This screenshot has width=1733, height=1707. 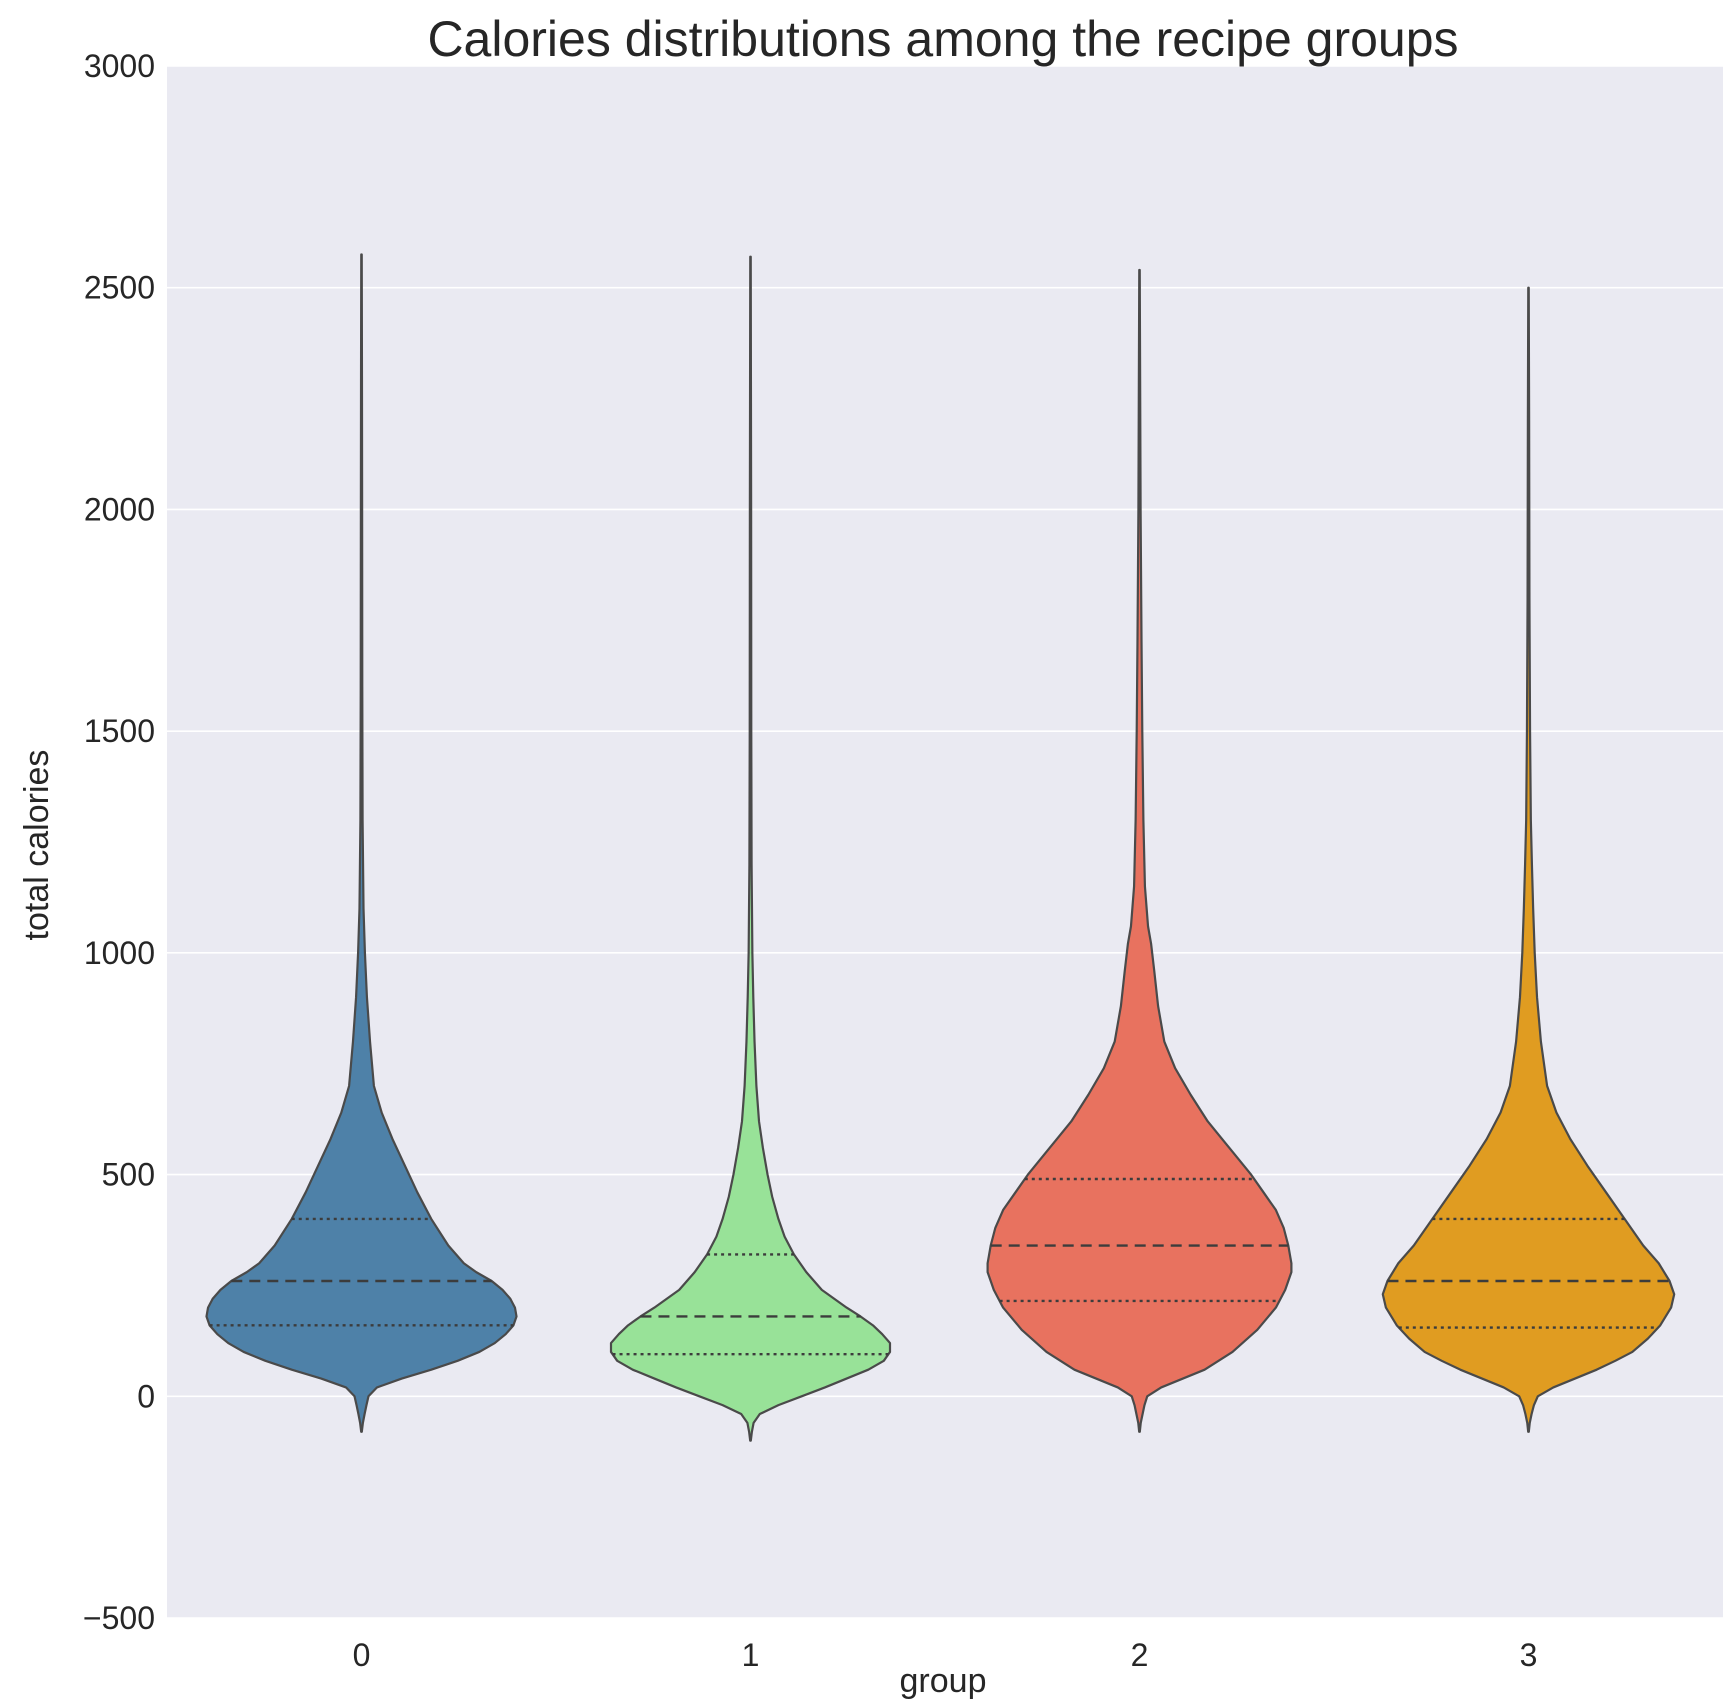 I want to click on y-tick-label: 2500, so click(x=119, y=288).